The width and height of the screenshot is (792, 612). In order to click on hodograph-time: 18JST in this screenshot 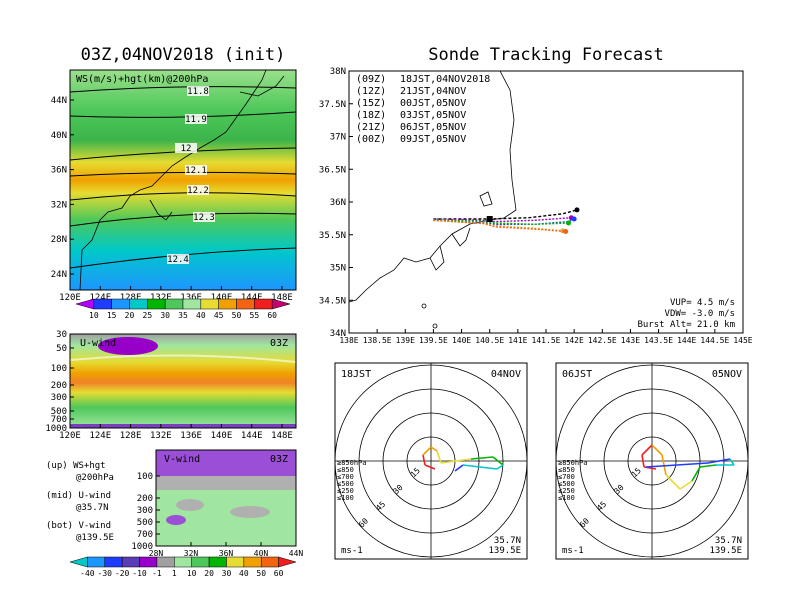, I will do `click(356, 374)`.